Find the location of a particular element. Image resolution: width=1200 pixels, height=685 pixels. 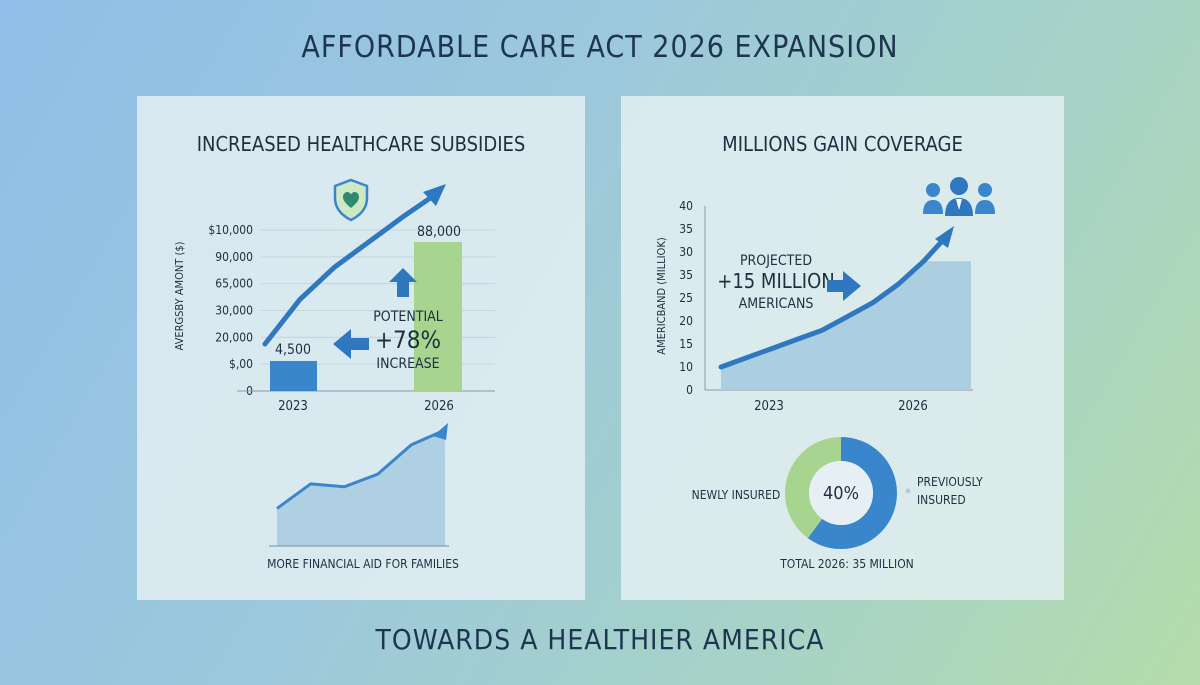

shield-heart-icon is located at coordinates (351, 200).